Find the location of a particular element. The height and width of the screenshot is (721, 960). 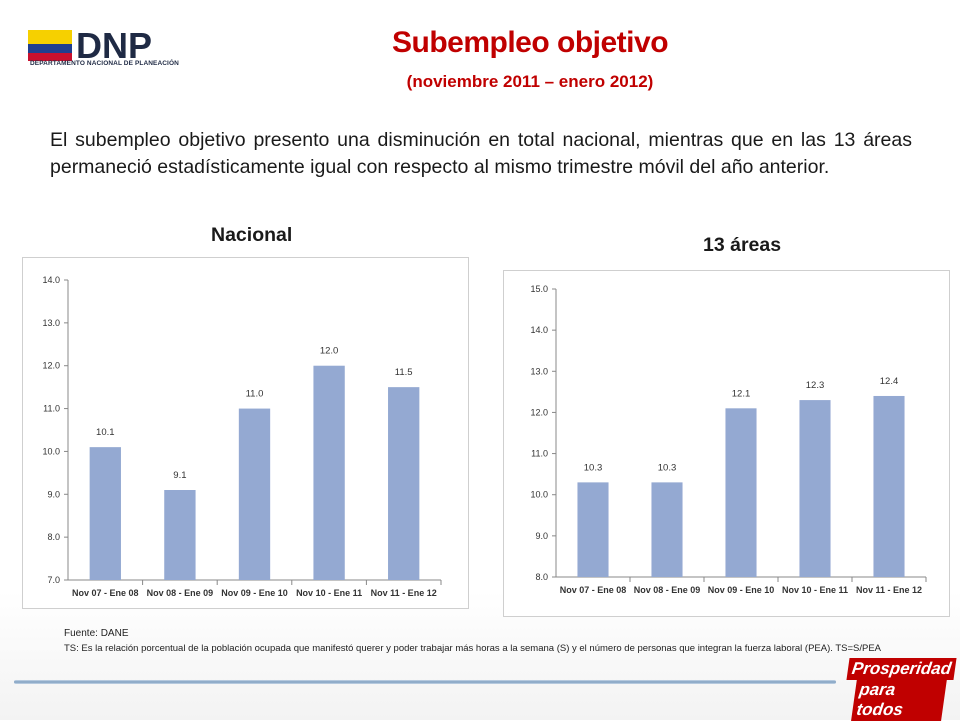

flag-blue-stripe is located at coordinates (50, 48).